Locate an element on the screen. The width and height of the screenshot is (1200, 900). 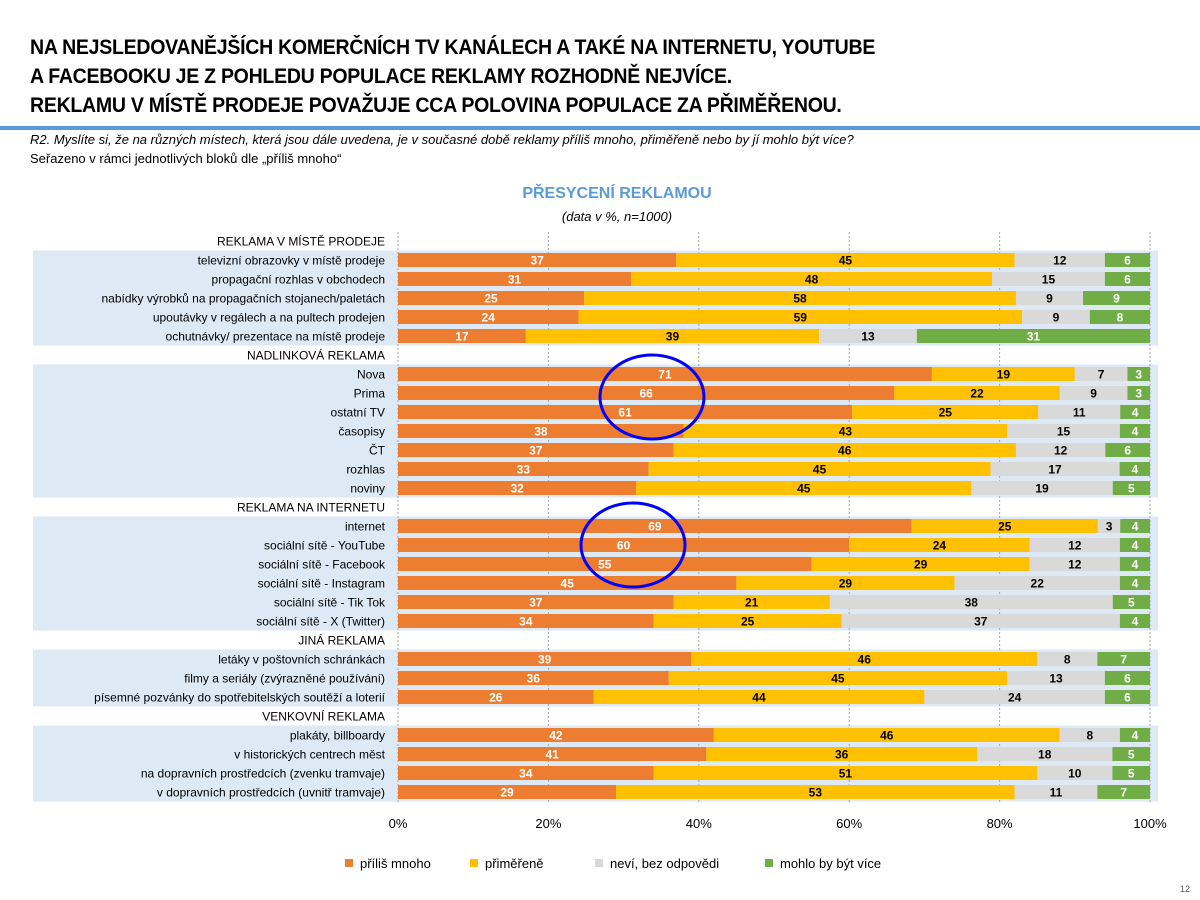
row-label: letáky v poštovních schránkách is located at coordinates (301, 660).